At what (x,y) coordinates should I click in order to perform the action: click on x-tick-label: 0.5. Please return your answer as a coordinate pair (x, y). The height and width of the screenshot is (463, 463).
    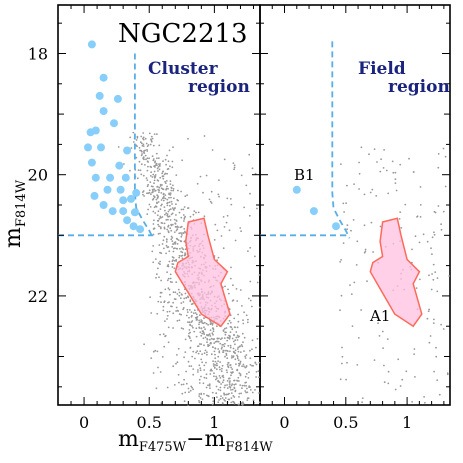
    Looking at the image, I should click on (345, 422).